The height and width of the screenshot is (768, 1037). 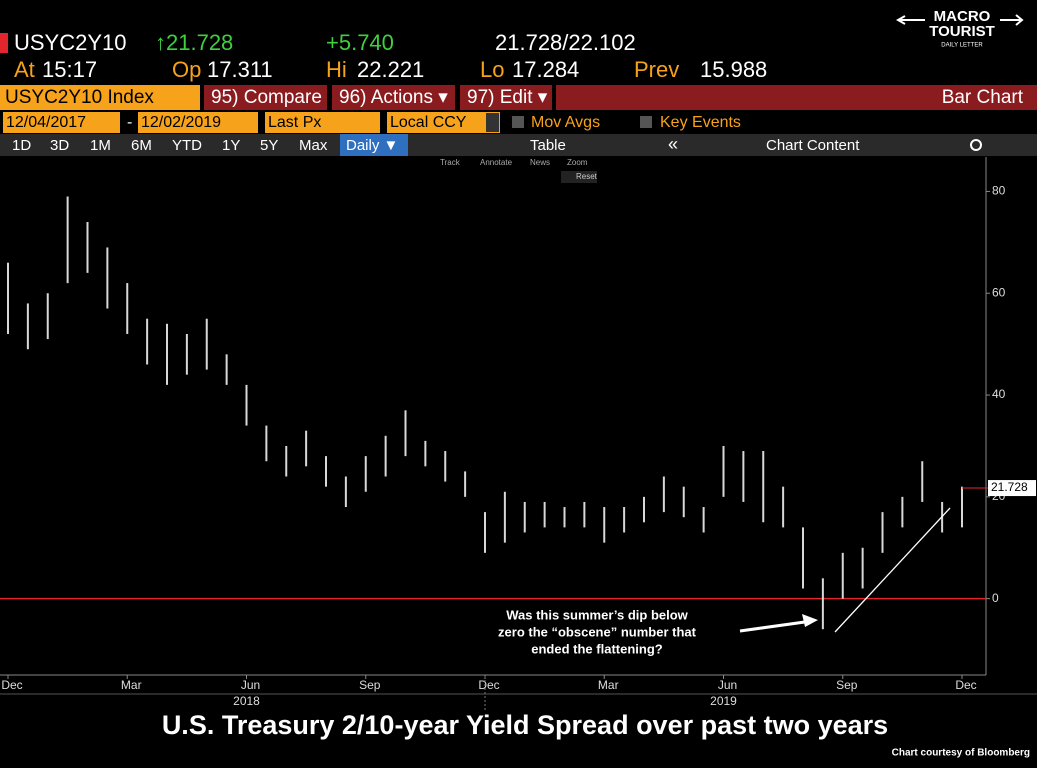 I want to click on period-button: YTD, so click(x=187, y=145).